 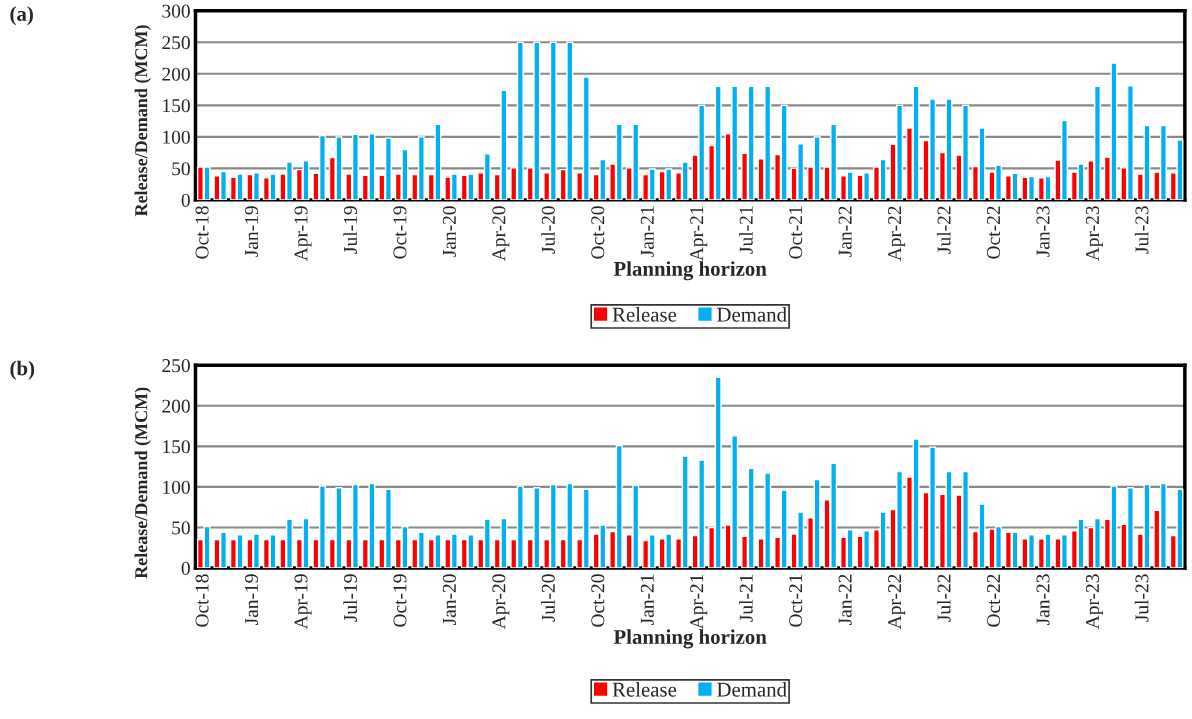 I want to click on text: (a), so click(x=21, y=16).